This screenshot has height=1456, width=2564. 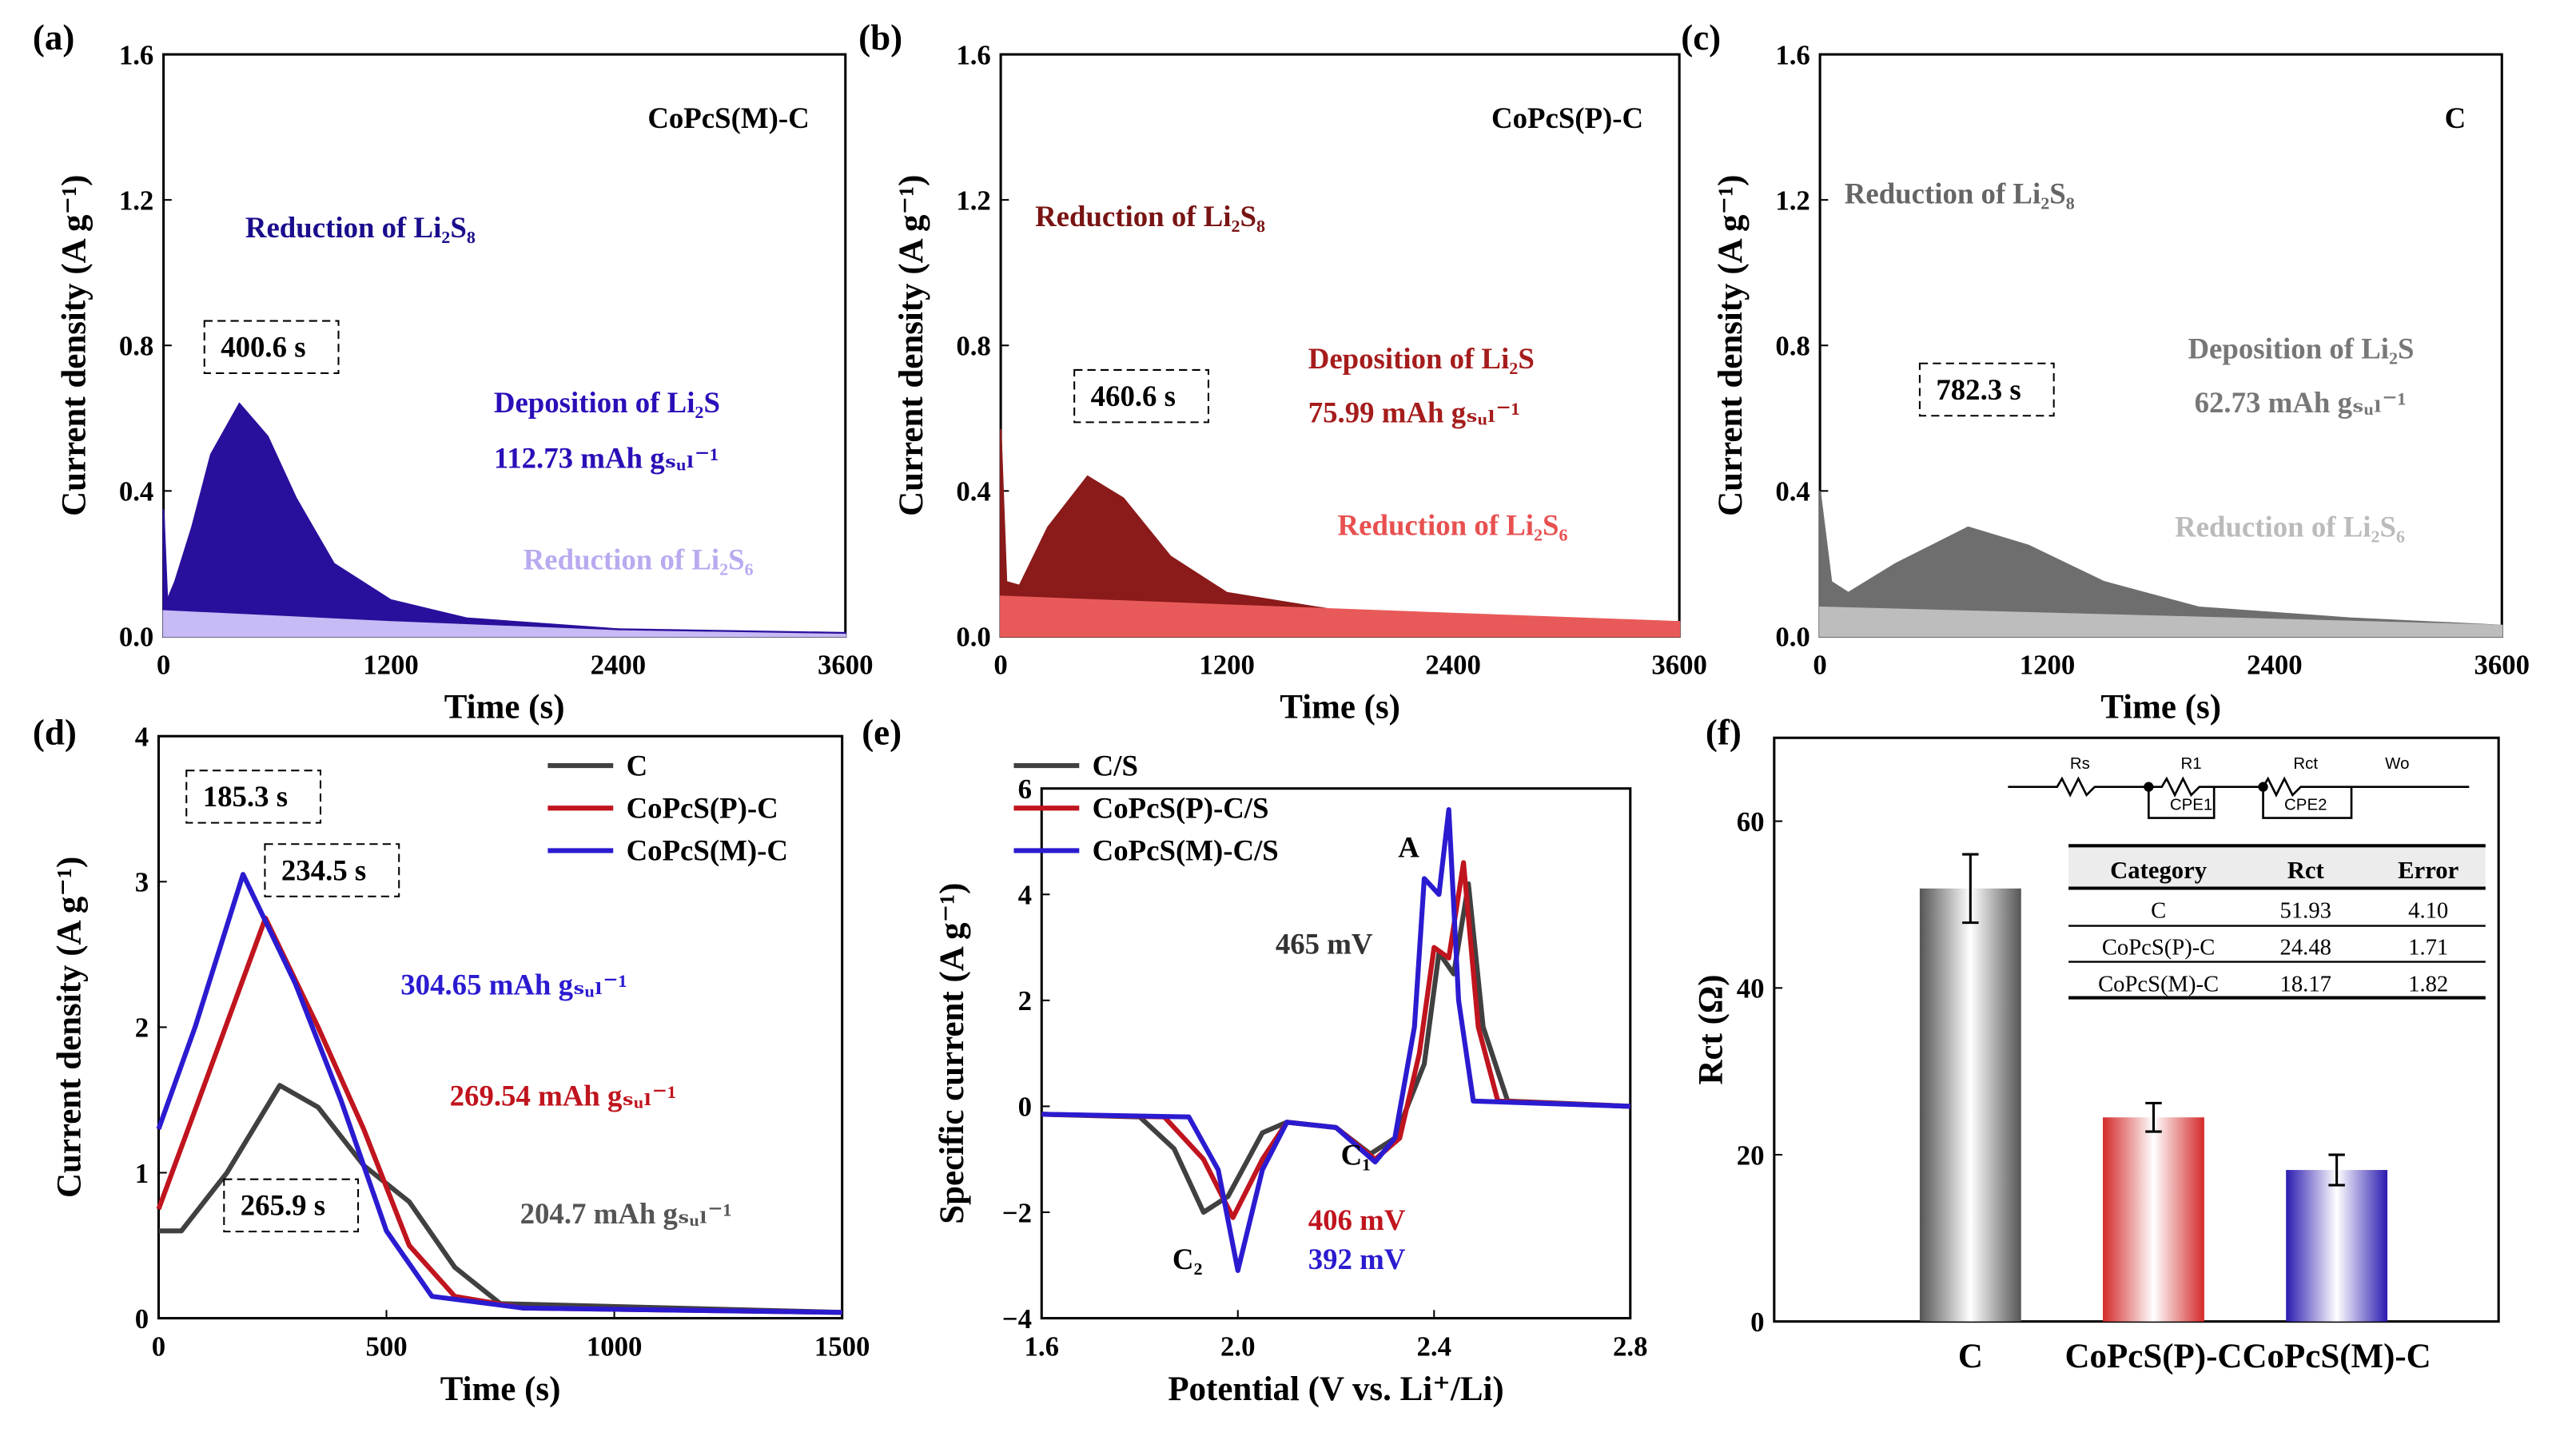 What do you see at coordinates (846, 664) in the screenshot?
I see `x-tick-label: 3600` at bounding box center [846, 664].